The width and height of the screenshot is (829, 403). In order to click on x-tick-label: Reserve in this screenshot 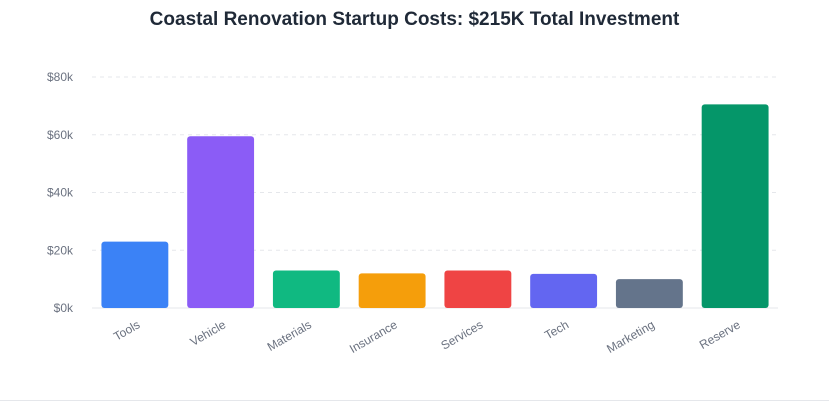, I will do `click(720, 334)`.